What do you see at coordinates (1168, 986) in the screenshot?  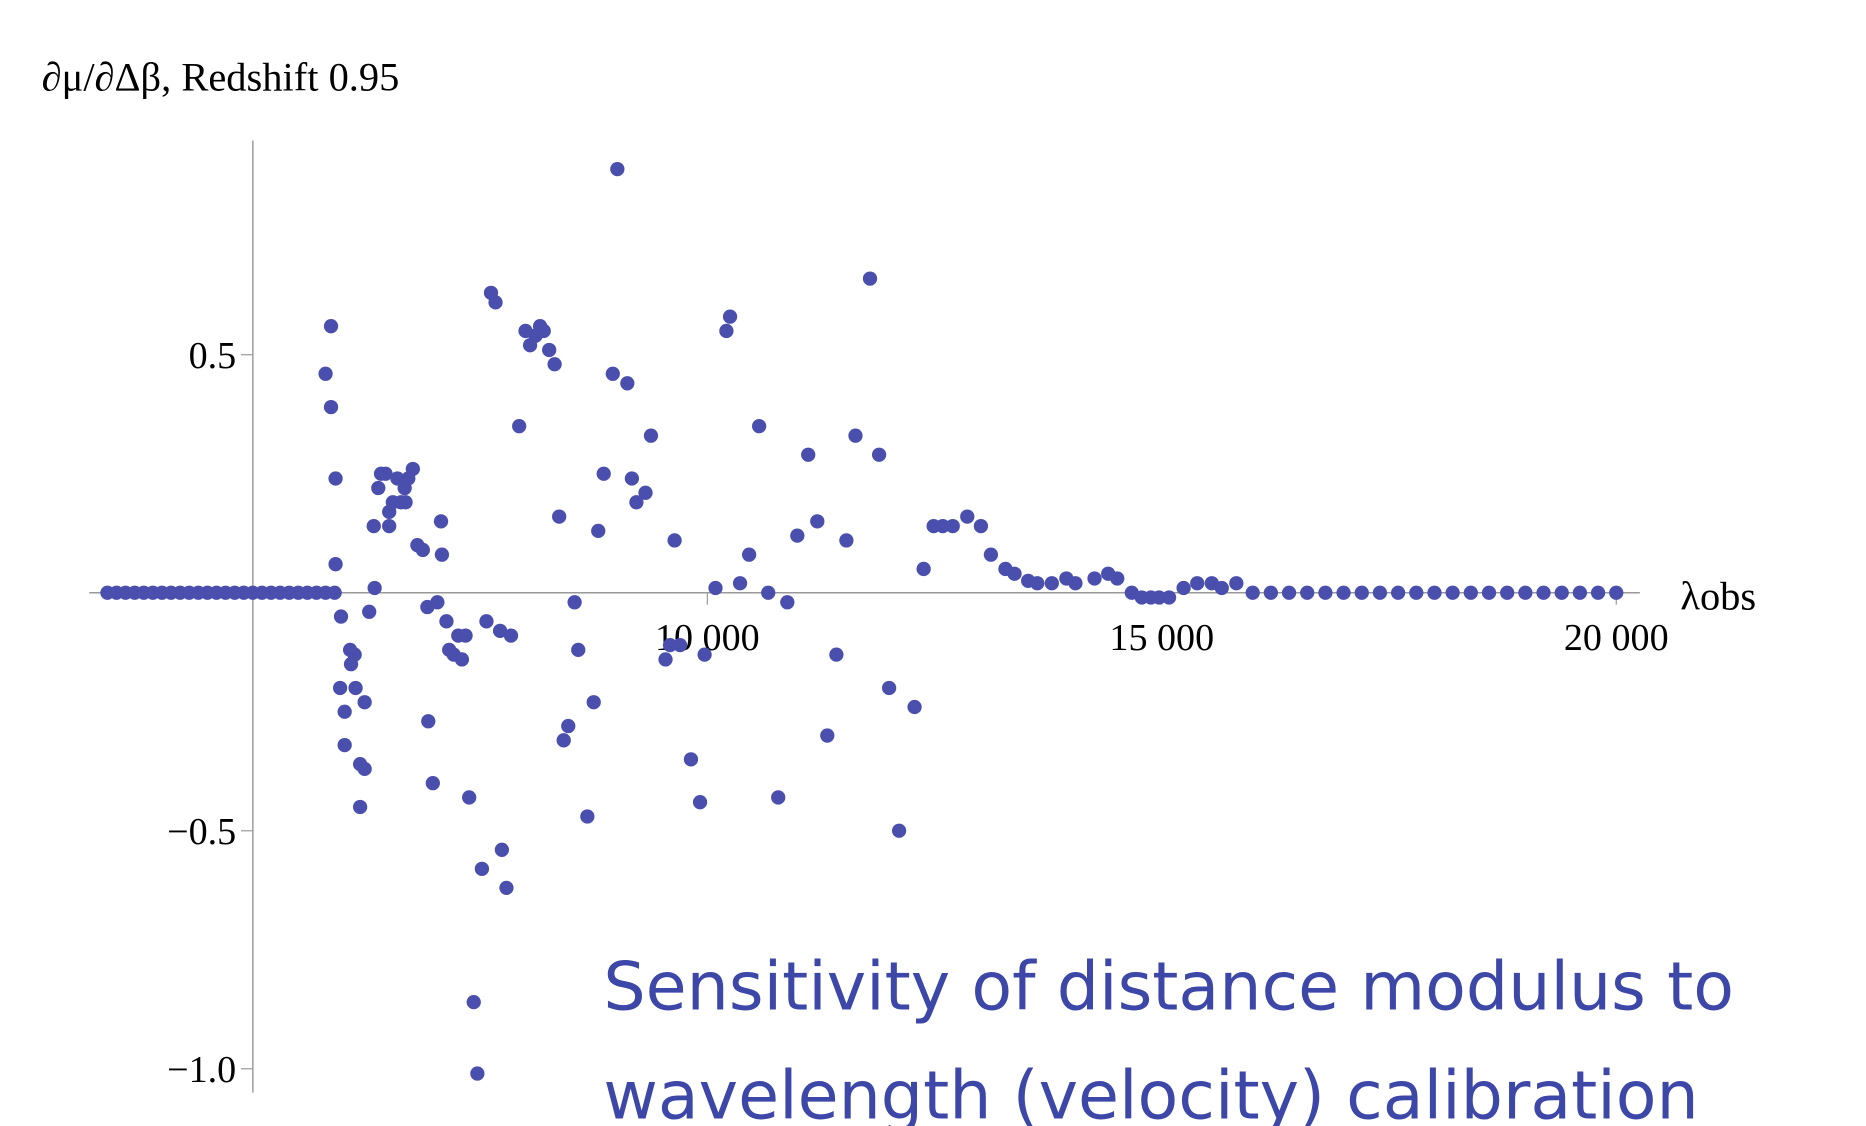 I see `annotation: Sensitivity of distance modulus to` at bounding box center [1168, 986].